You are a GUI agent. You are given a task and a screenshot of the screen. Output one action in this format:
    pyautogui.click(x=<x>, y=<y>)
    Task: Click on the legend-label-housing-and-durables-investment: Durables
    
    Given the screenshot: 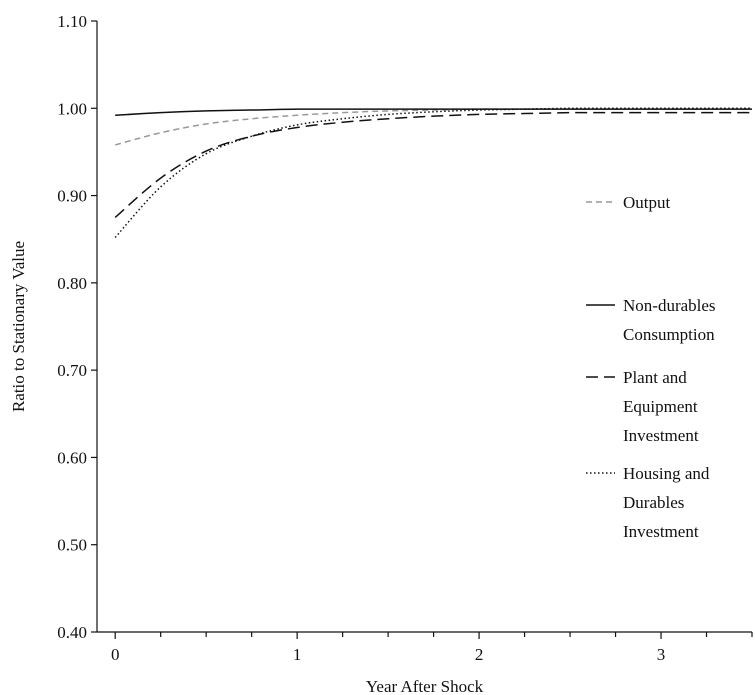 What is the action you would take?
    pyautogui.click(x=653, y=502)
    